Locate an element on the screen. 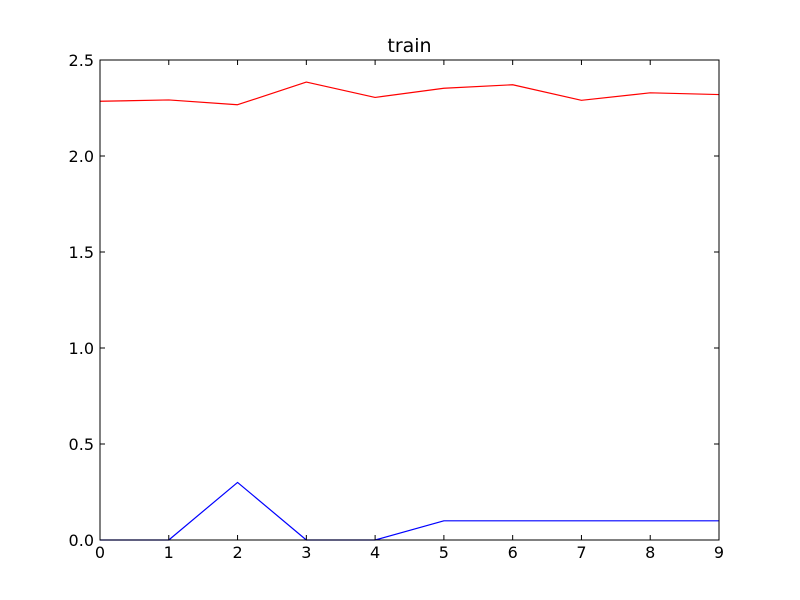 The width and height of the screenshot is (800, 600). chart-title: train is located at coordinates (409, 46).